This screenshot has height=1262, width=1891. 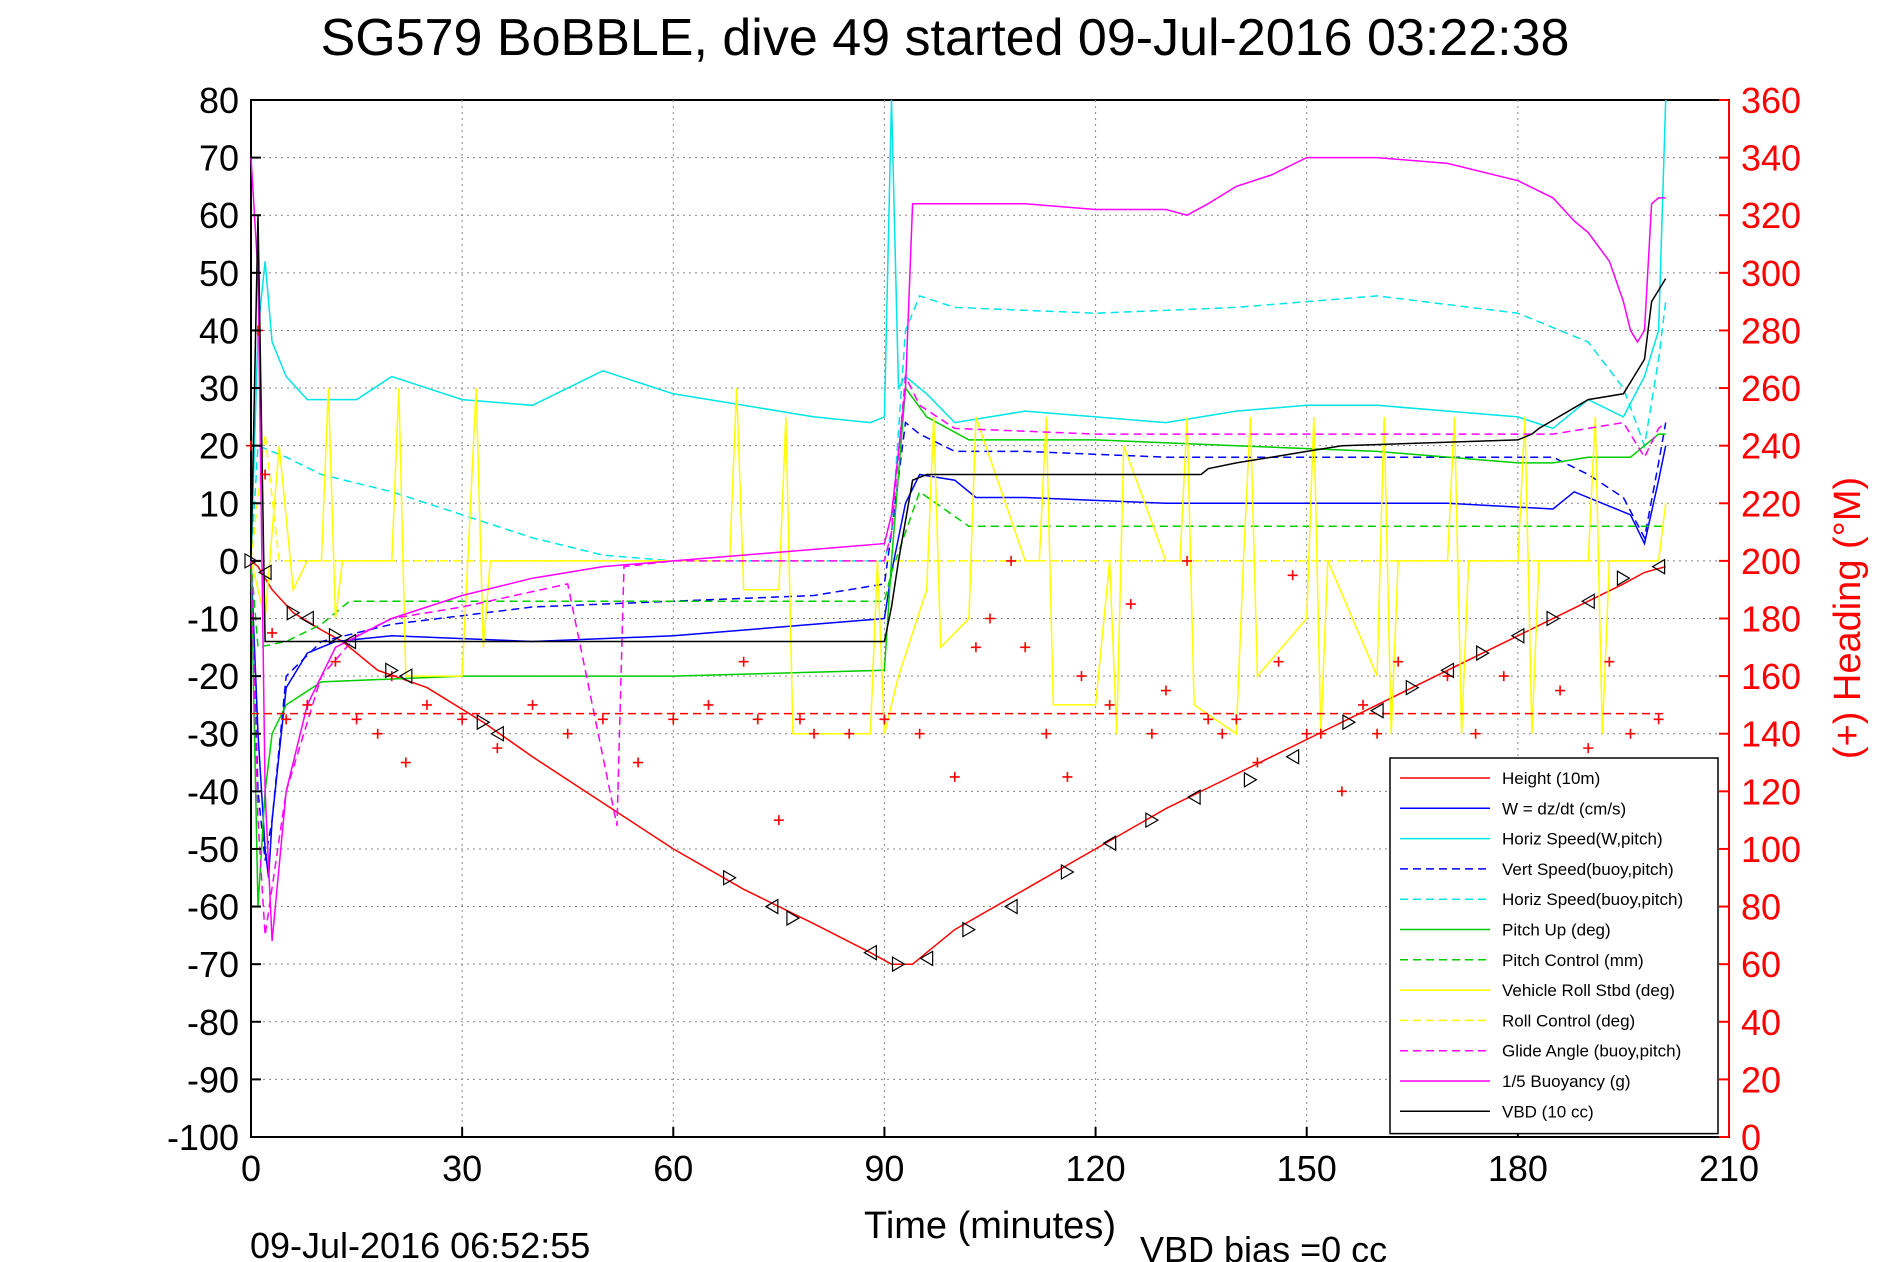 What do you see at coordinates (1771, 388) in the screenshot?
I see `y-right-tick-label: 260` at bounding box center [1771, 388].